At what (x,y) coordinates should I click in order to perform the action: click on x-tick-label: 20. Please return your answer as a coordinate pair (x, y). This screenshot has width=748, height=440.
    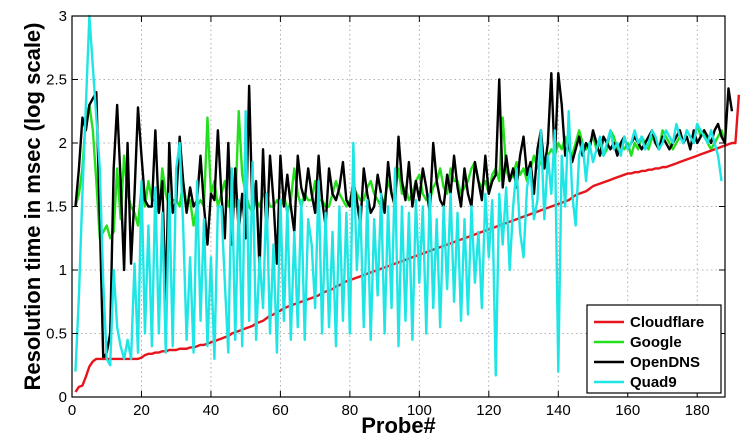
    Looking at the image, I should click on (141, 410).